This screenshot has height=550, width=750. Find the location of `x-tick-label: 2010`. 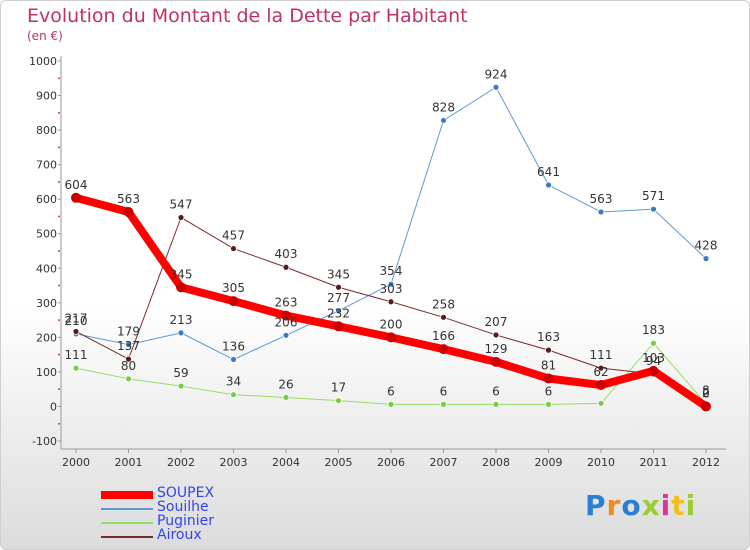

x-tick-label: 2010 is located at coordinates (601, 462).